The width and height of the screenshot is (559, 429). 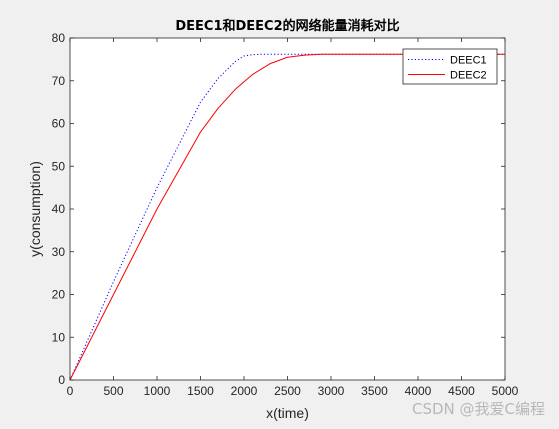 What do you see at coordinates (61, 380) in the screenshot?
I see `y-tick-label: 0` at bounding box center [61, 380].